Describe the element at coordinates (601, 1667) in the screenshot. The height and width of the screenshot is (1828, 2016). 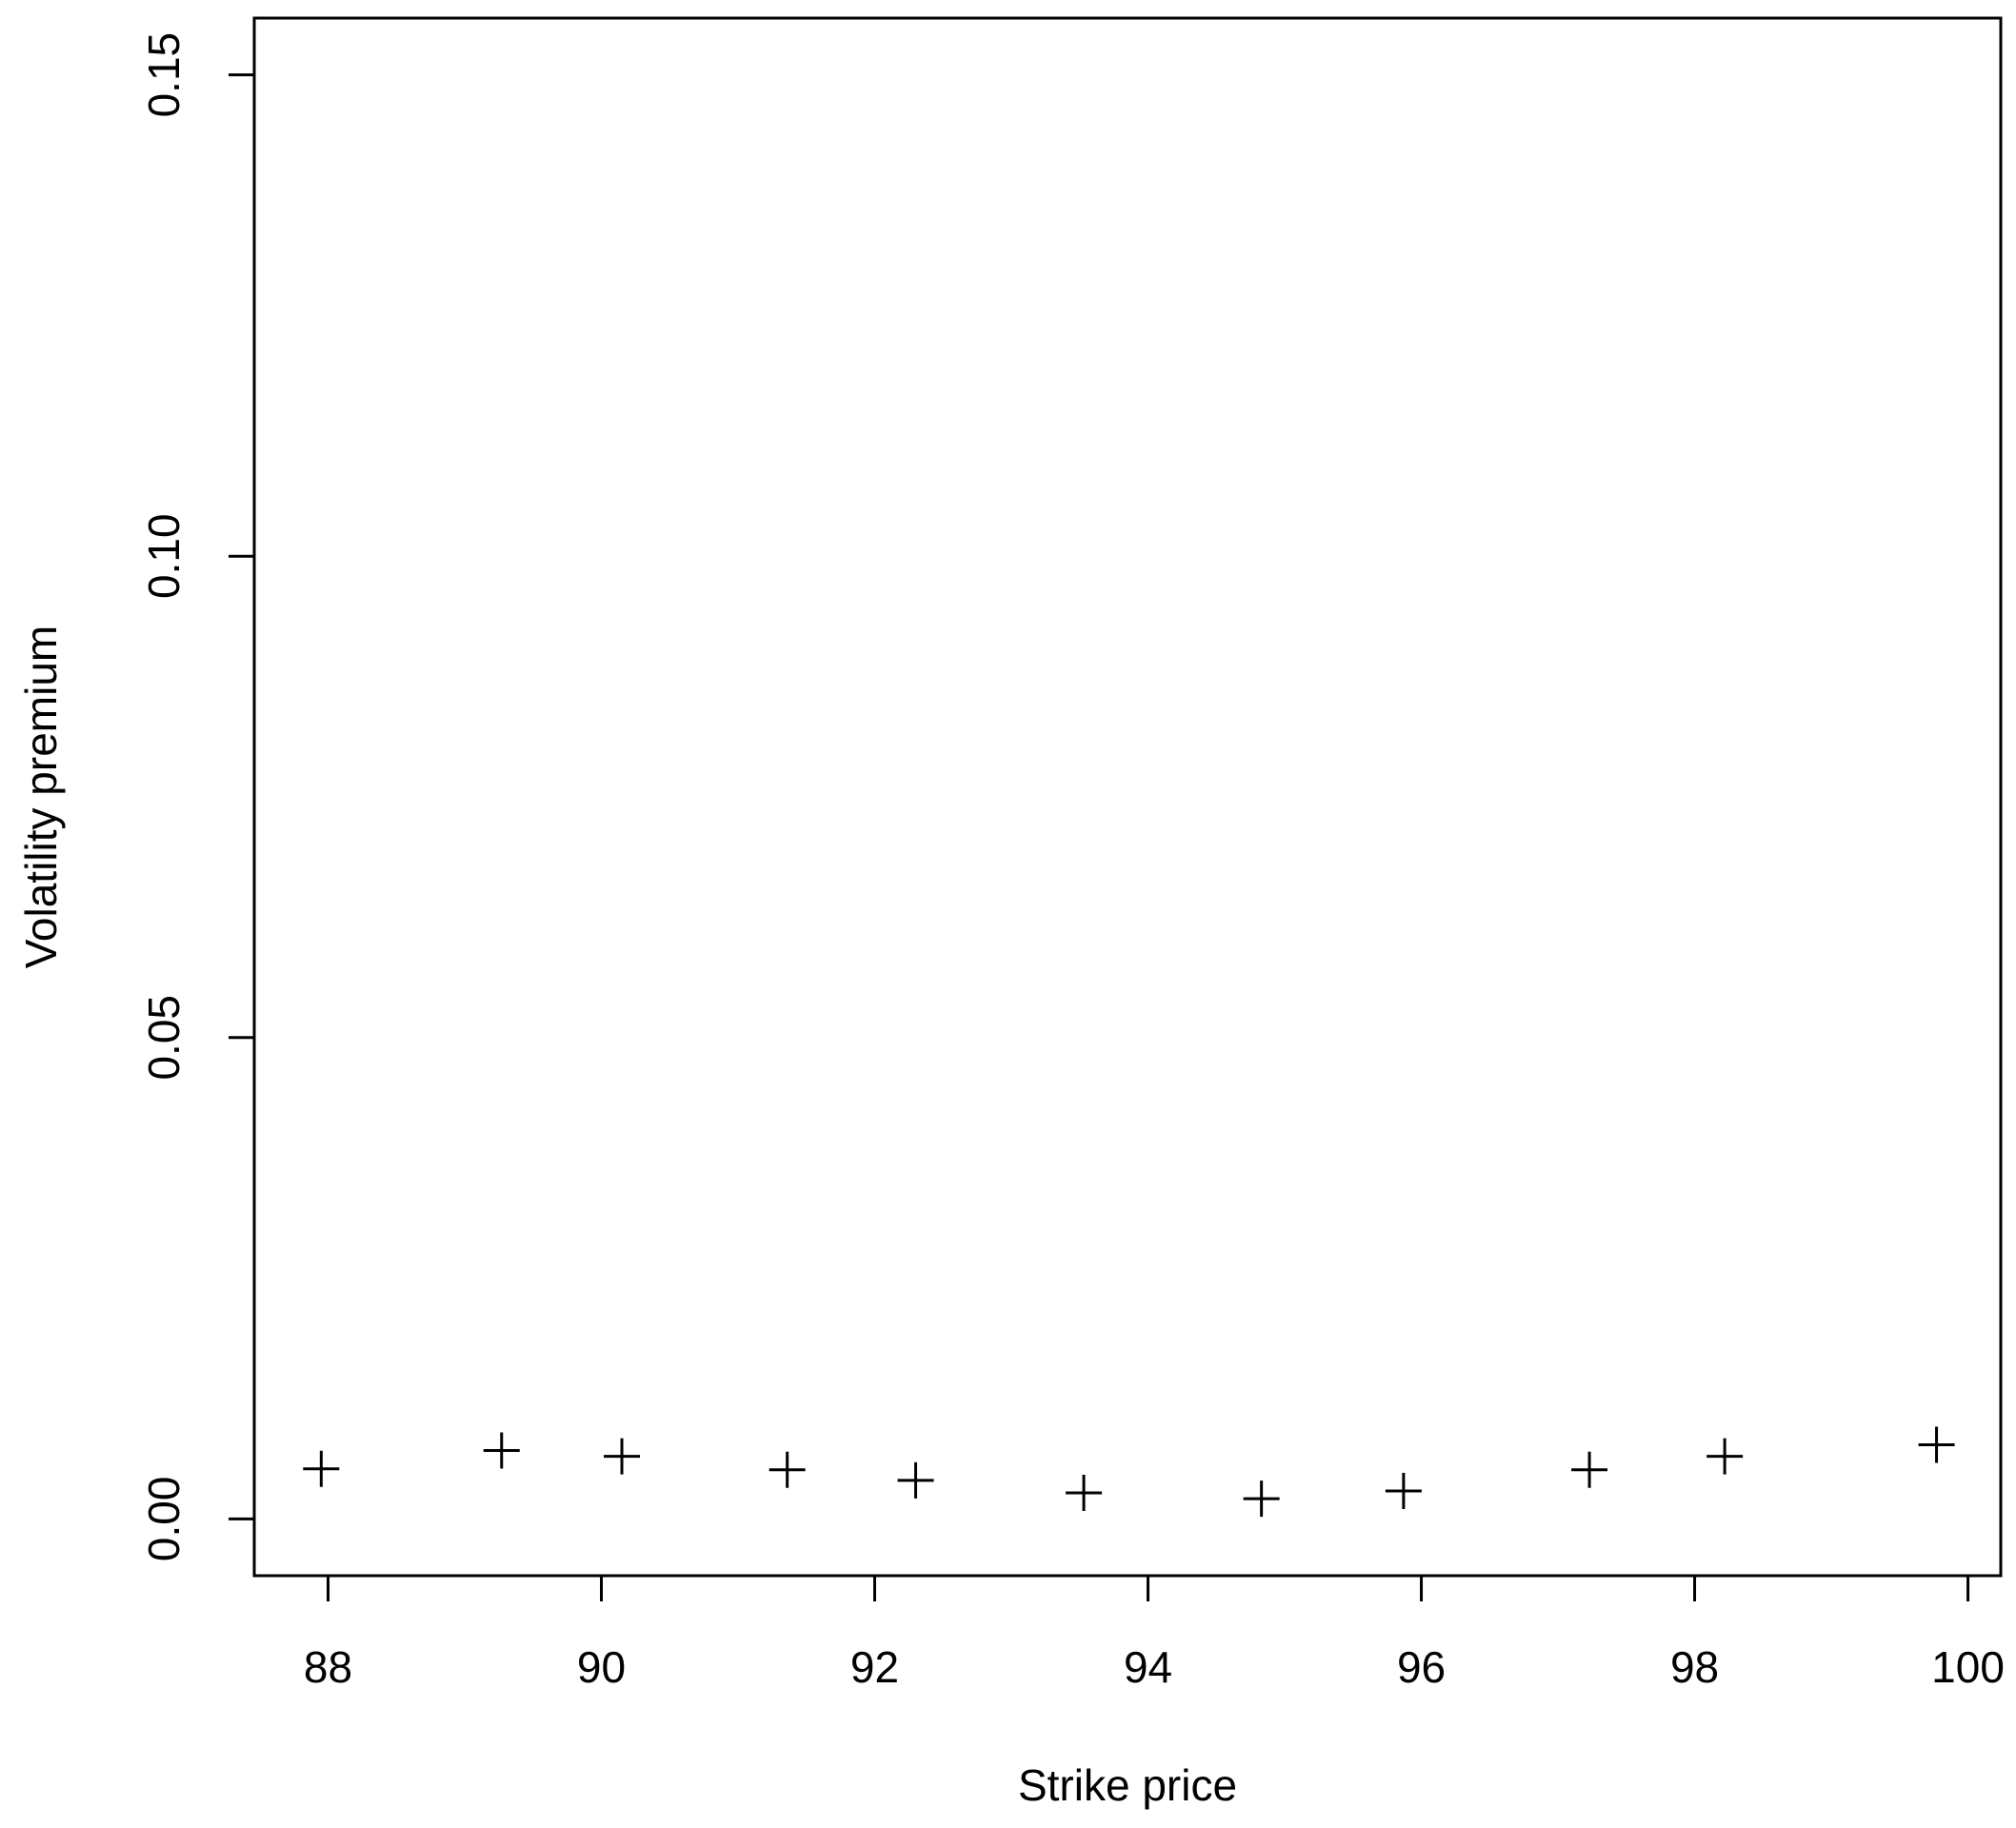
I see `x-tick-label: 90` at that location.